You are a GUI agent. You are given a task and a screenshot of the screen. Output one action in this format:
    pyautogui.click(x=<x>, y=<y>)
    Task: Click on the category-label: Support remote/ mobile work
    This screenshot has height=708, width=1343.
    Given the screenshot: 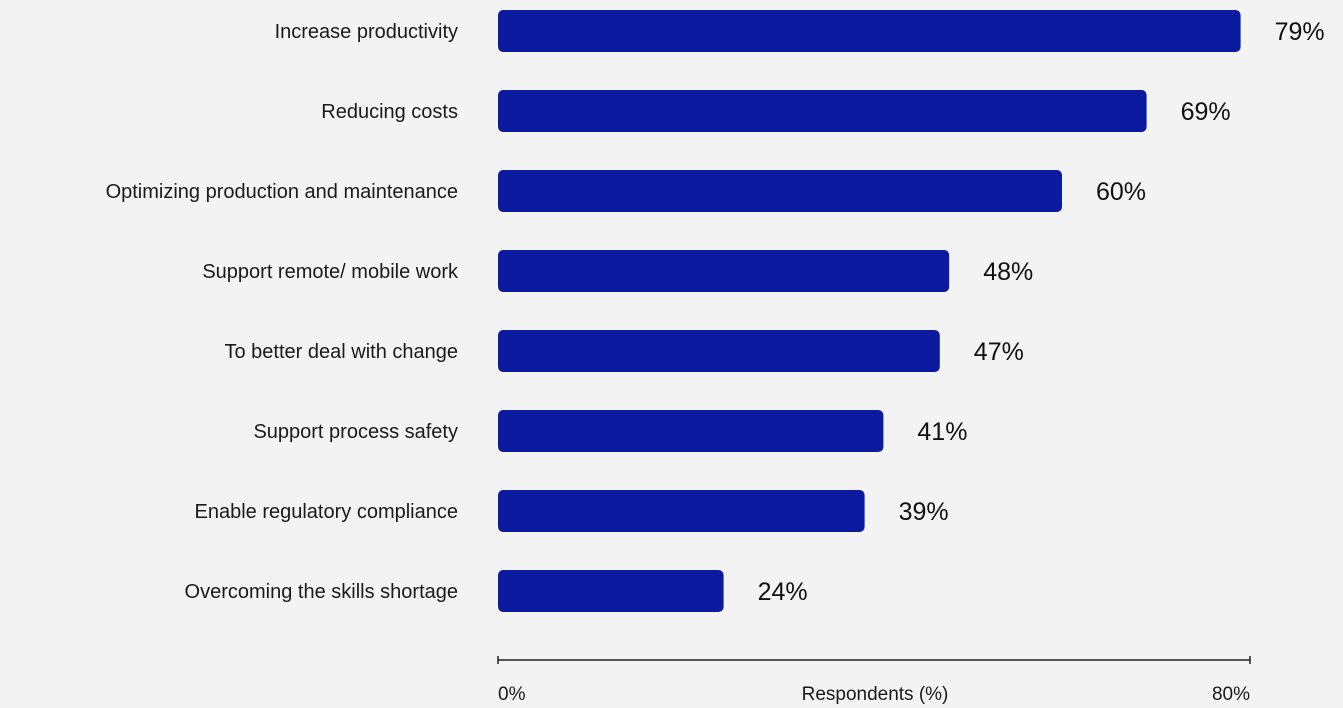 What is the action you would take?
    pyautogui.click(x=330, y=272)
    